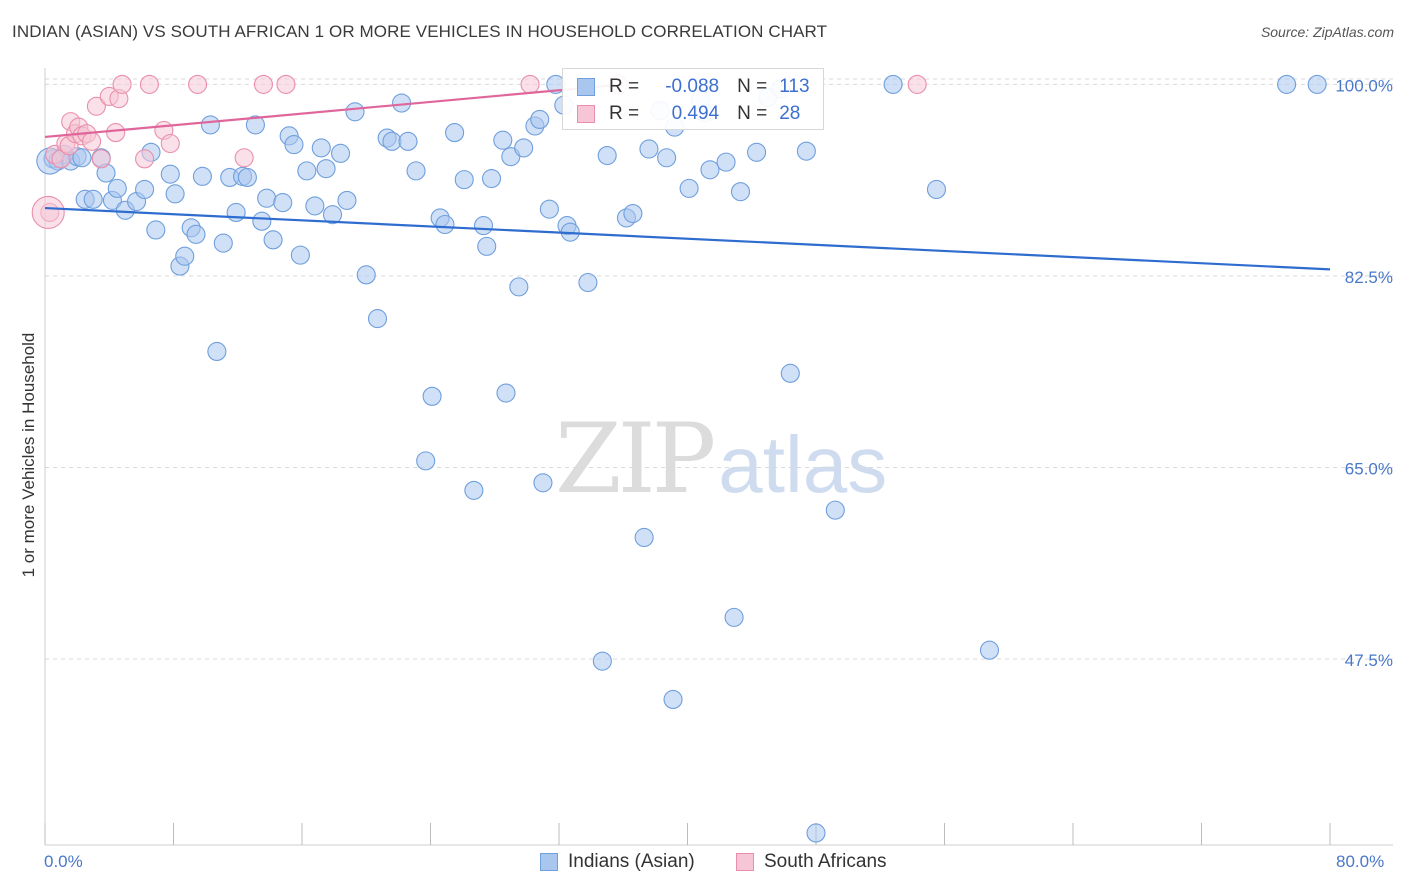 This screenshot has height=892, width=1406. I want to click on legend-r-value: 0.494, so click(695, 113).